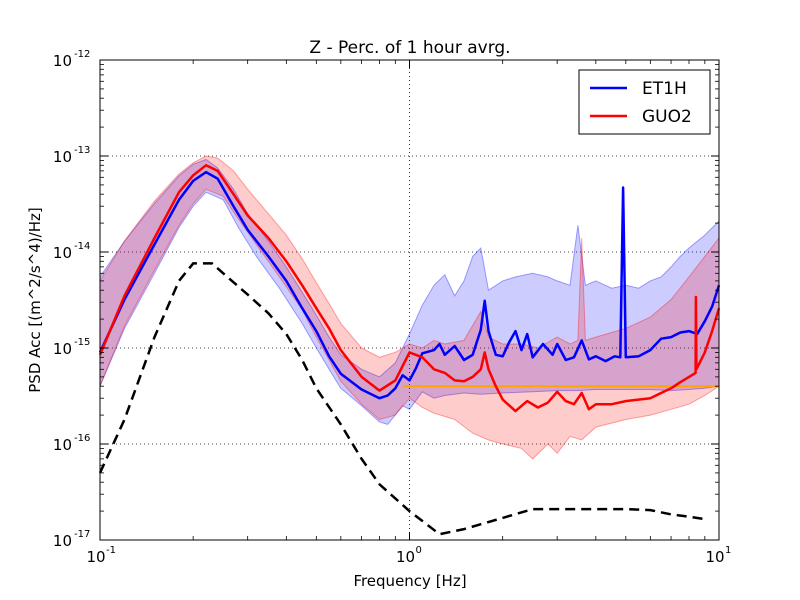 The height and width of the screenshot is (600, 800). I want to click on y-tick-exponent: -12, so click(82, 54).